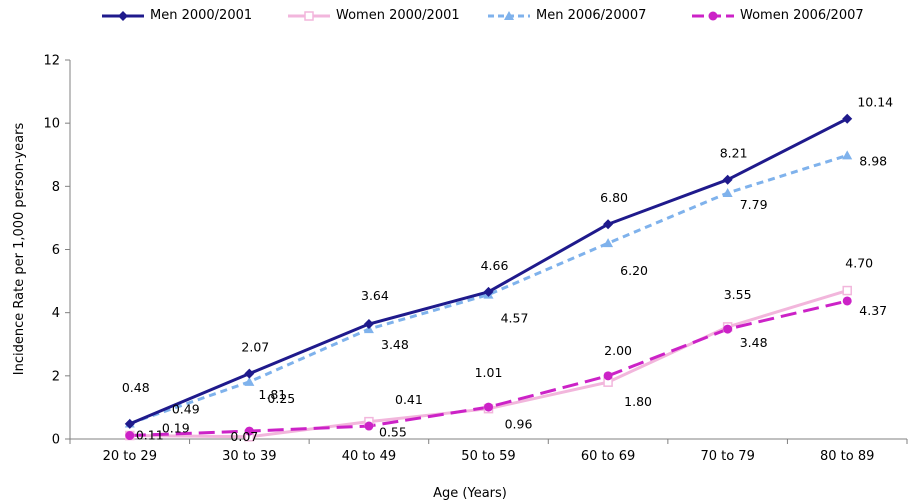  I want to click on y-tick-label: 10, so click(51, 124).